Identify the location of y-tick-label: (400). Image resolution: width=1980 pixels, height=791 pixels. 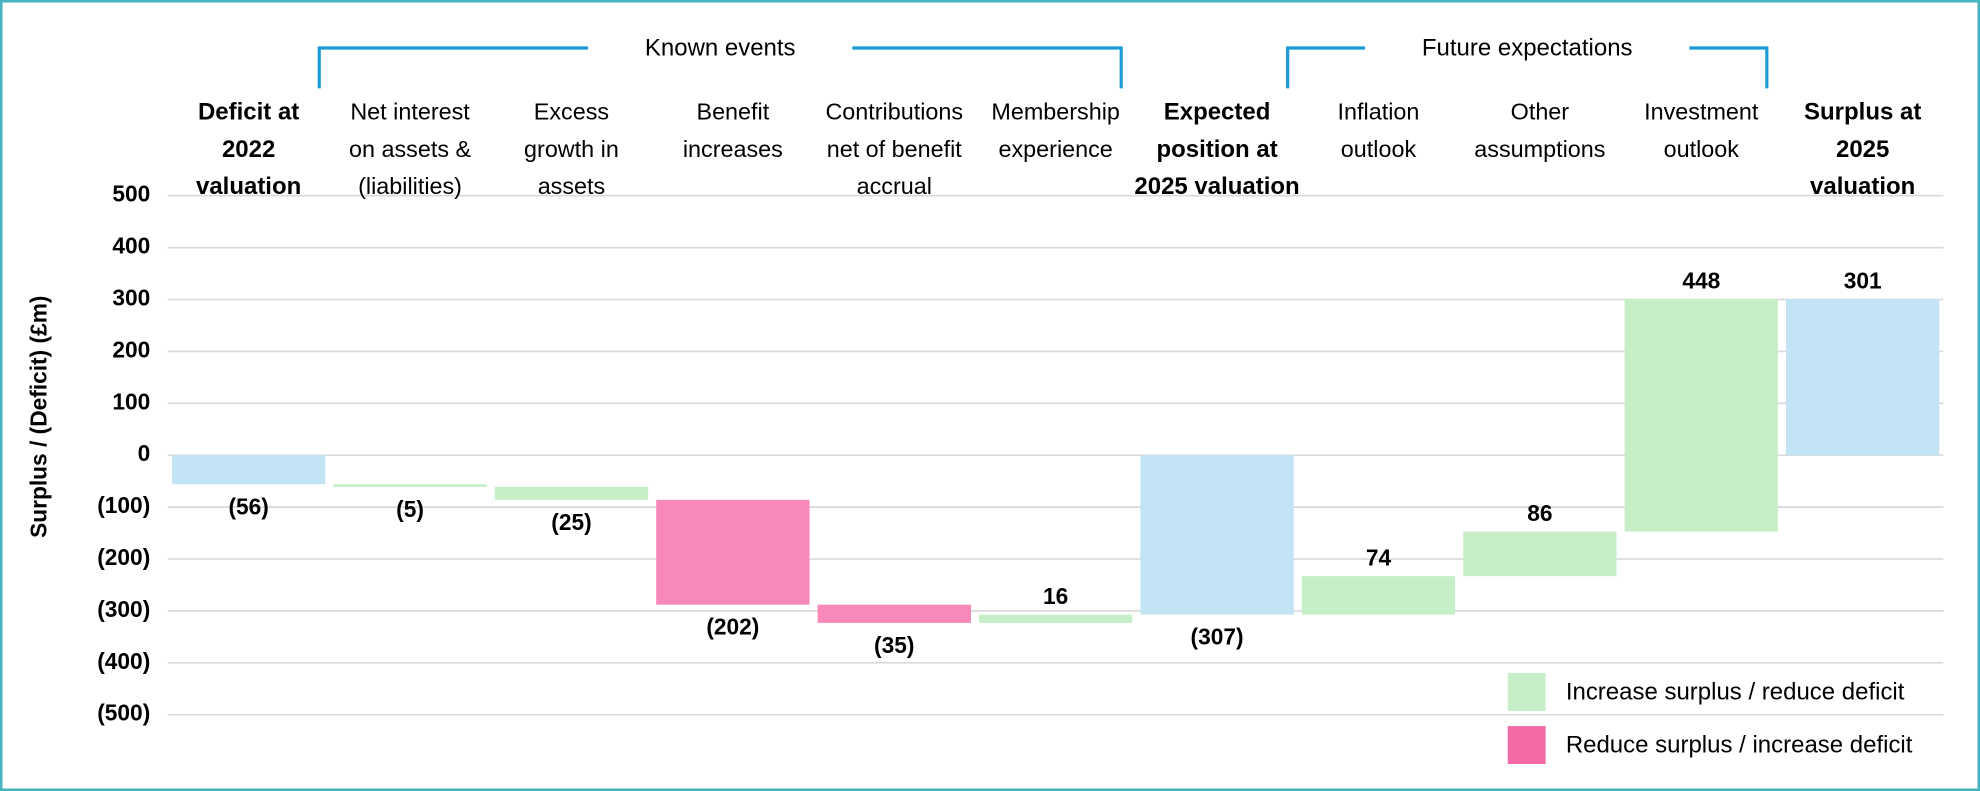
(123, 661).